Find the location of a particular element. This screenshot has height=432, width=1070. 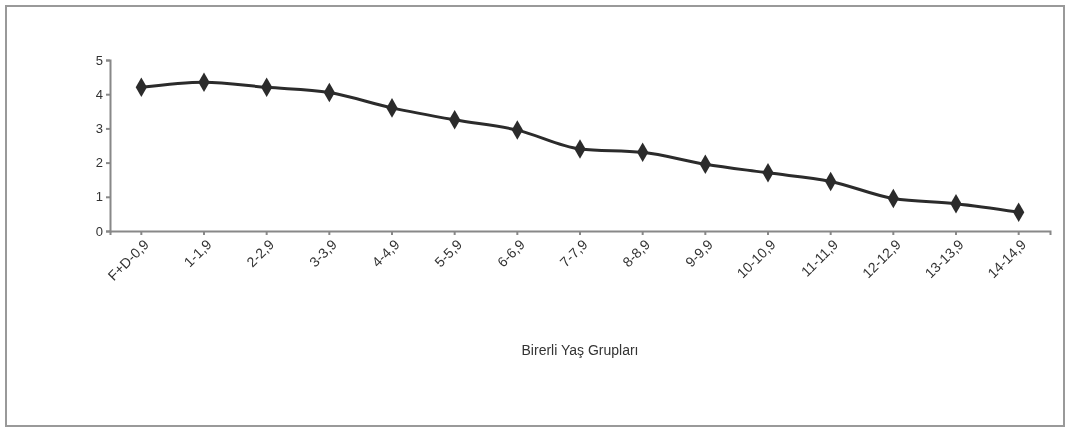

x-axis-title: Birerli Yaş Grupları is located at coordinates (580, 350).